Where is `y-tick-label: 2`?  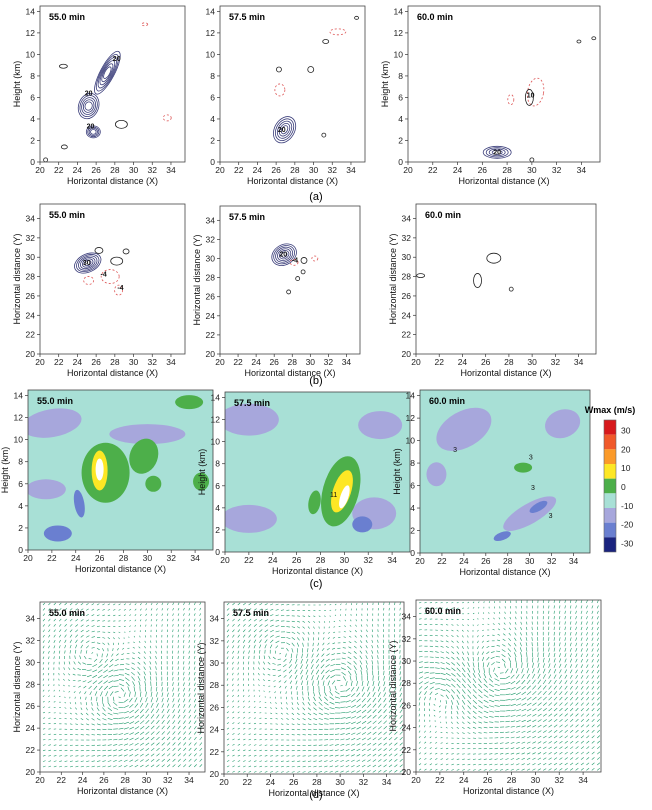
y-tick-label: 2 is located at coordinates (412, 531).